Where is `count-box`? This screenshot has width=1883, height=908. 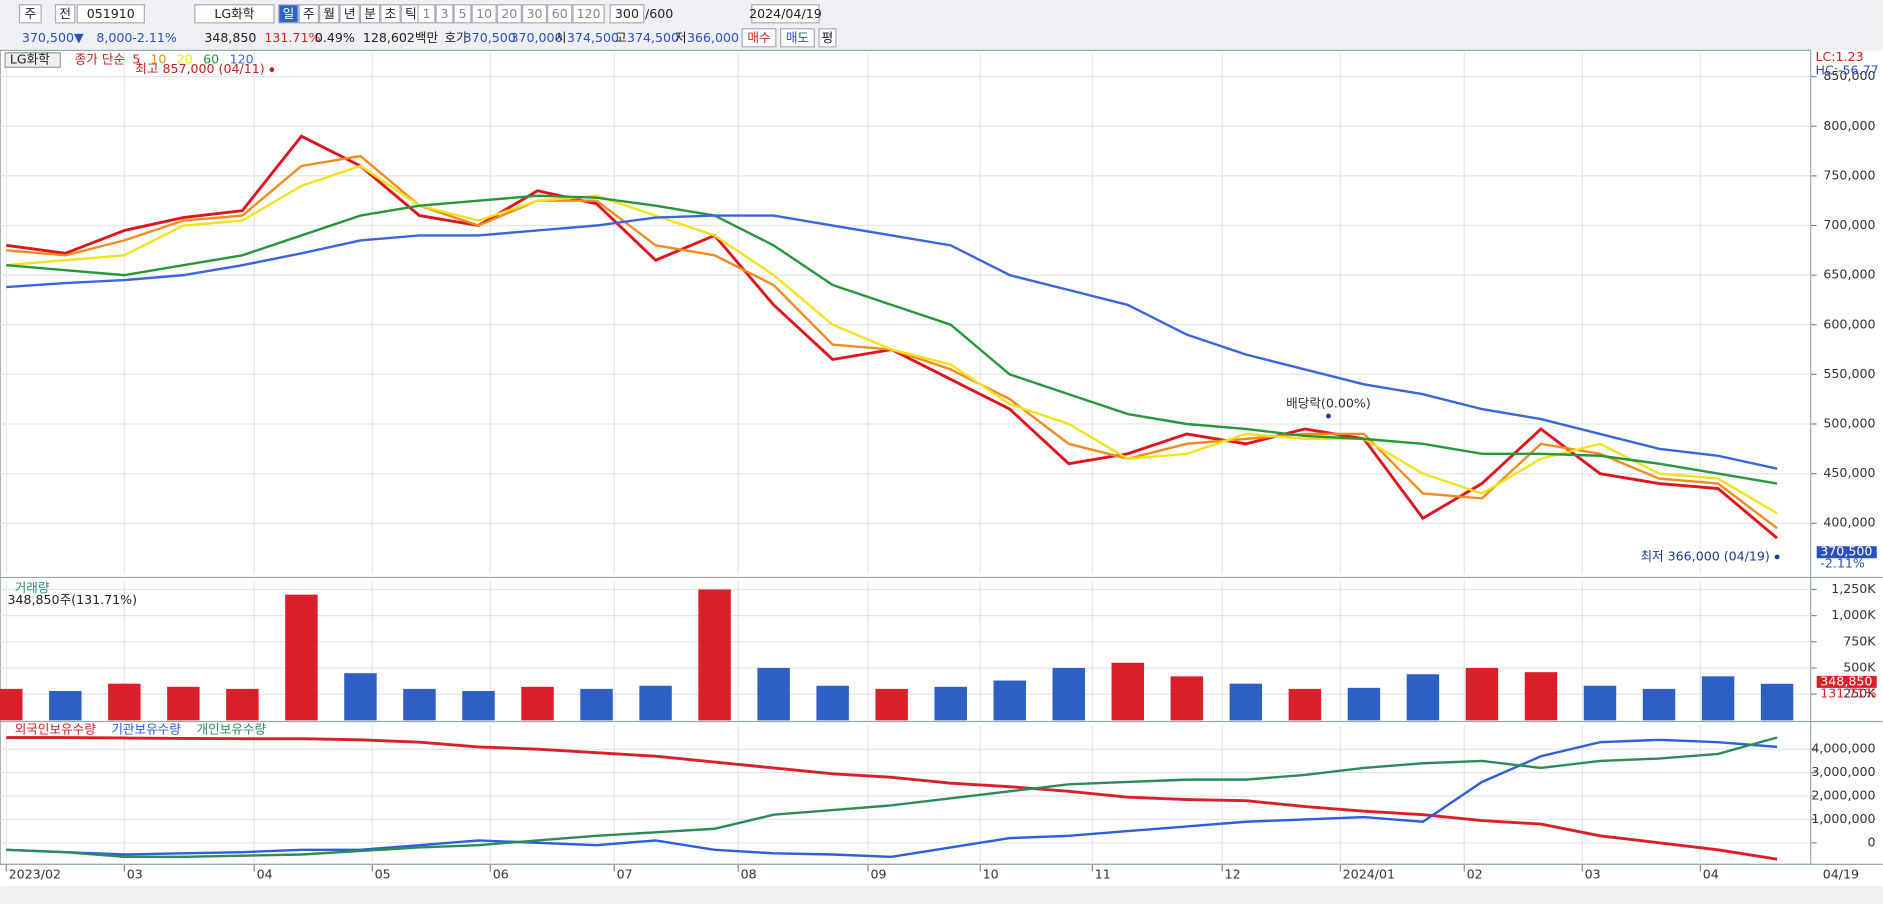 count-box is located at coordinates (627, 14).